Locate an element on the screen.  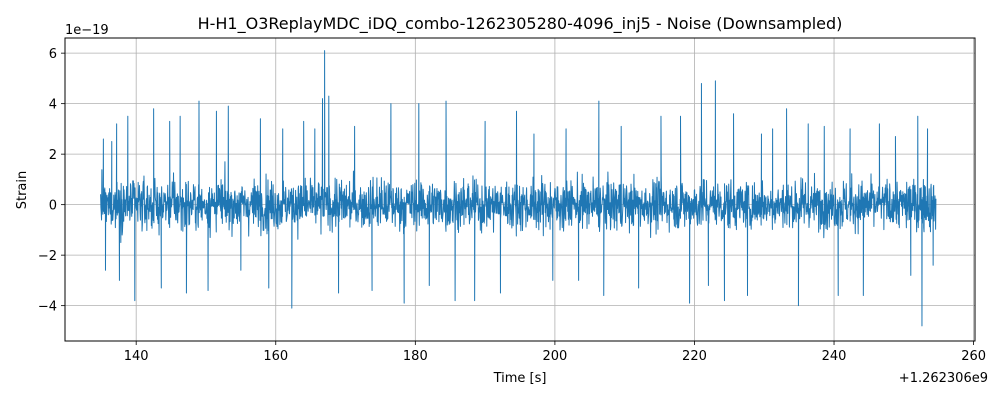
x-tick-label: 200 is located at coordinates (554, 356).